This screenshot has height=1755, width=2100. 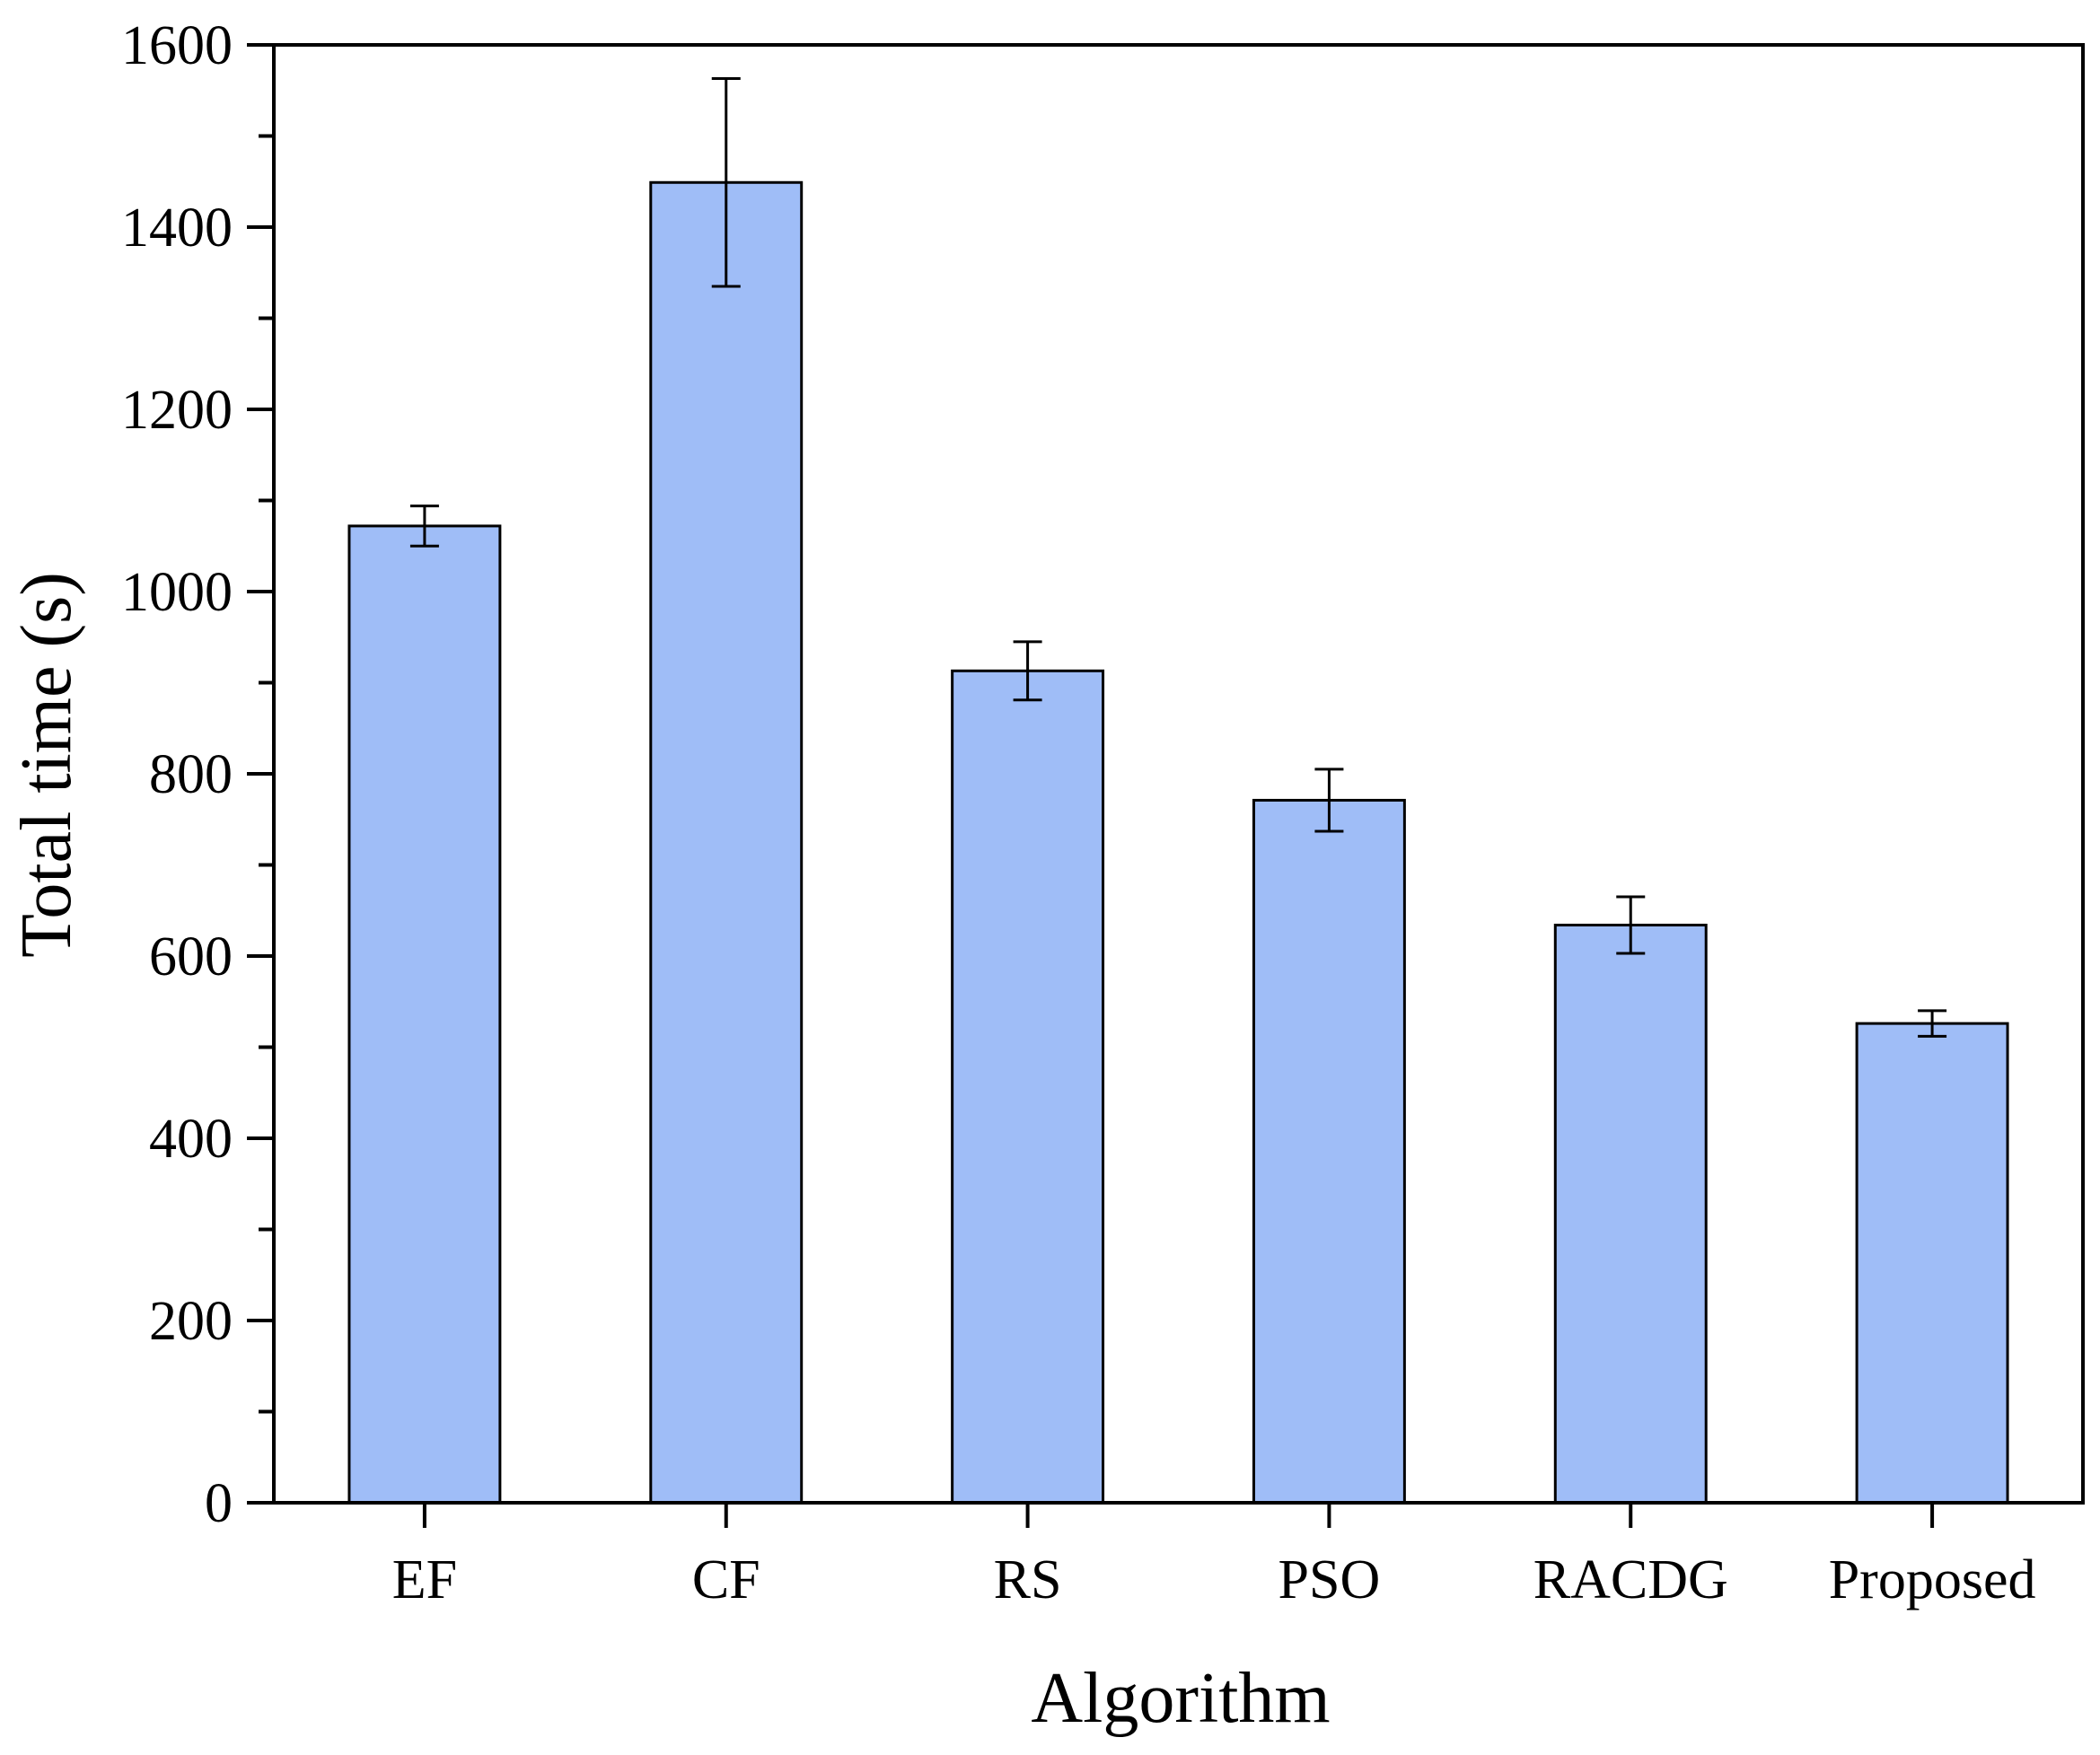 What do you see at coordinates (1631, 925) in the screenshot?
I see `error-bar-racdg` at bounding box center [1631, 925].